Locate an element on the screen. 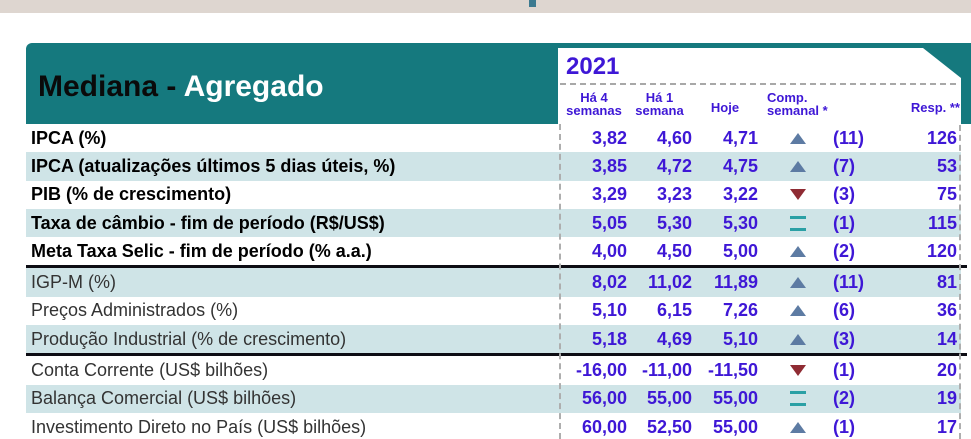 This screenshot has width=971, height=439. value-ha1-semana: 6,15 is located at coordinates (674, 310).